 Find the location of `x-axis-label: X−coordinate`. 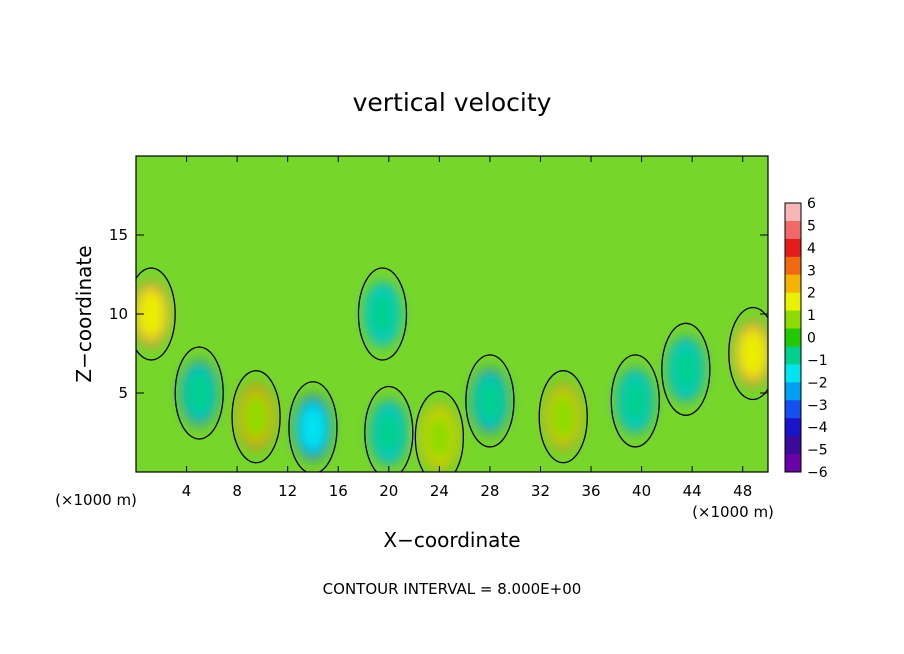

x-axis-label: X−coordinate is located at coordinates (451, 540).